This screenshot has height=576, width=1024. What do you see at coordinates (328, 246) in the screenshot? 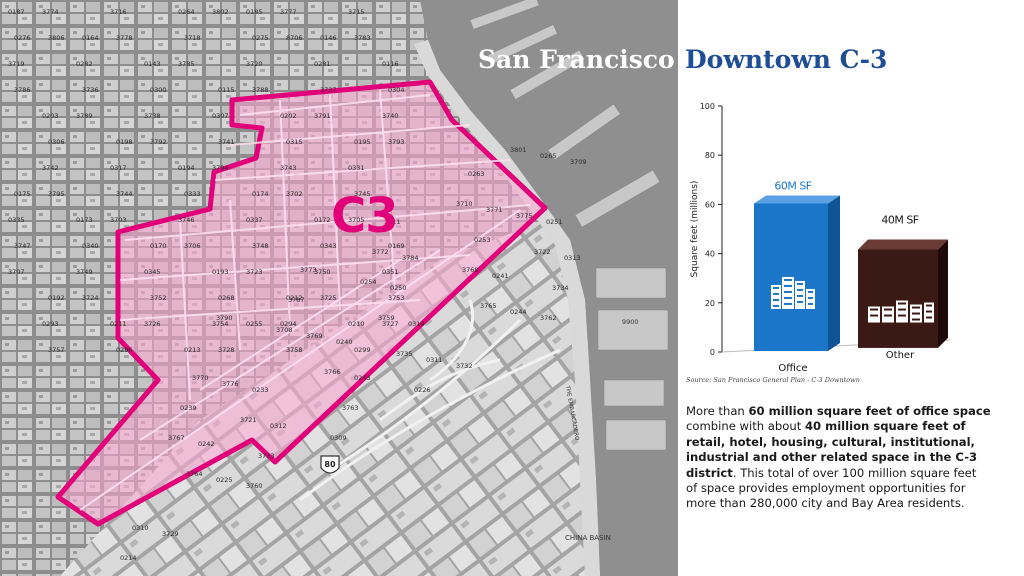
I see `block-number-label: 0343` at bounding box center [328, 246].